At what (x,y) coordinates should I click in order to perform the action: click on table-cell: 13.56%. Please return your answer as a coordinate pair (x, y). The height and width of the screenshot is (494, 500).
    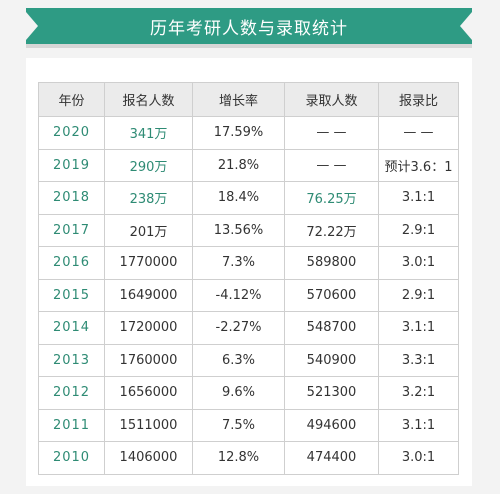
    Looking at the image, I should click on (238, 230).